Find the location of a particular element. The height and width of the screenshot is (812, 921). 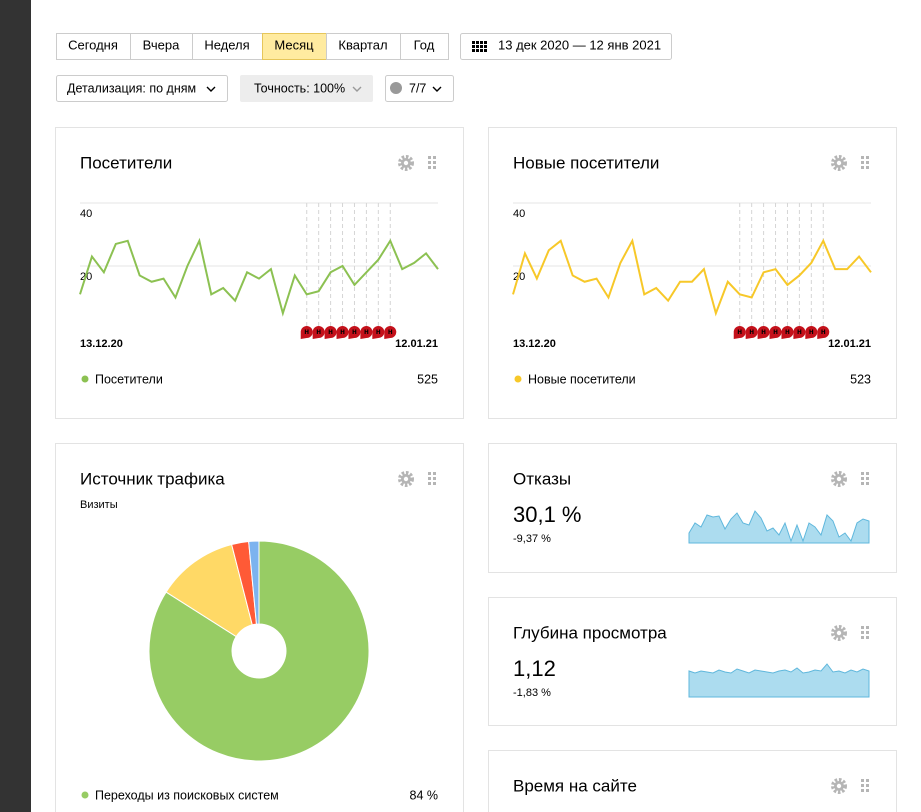

period-label: Неделя is located at coordinates (226, 44).